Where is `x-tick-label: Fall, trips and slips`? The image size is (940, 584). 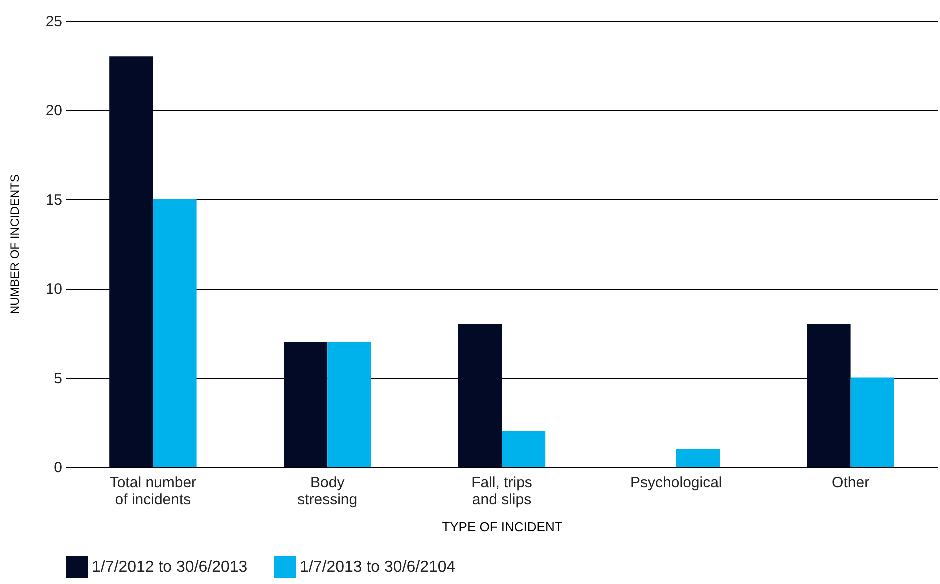 x-tick-label: Fall, trips and slips is located at coordinates (502, 491).